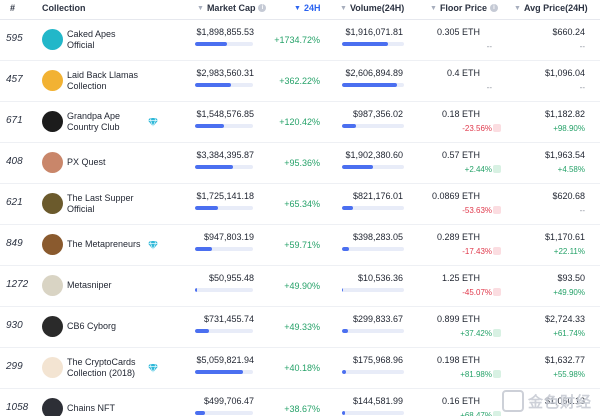 This screenshot has height=416, width=600. I want to click on collection-name-line1: PX Quest, so click(86, 162).